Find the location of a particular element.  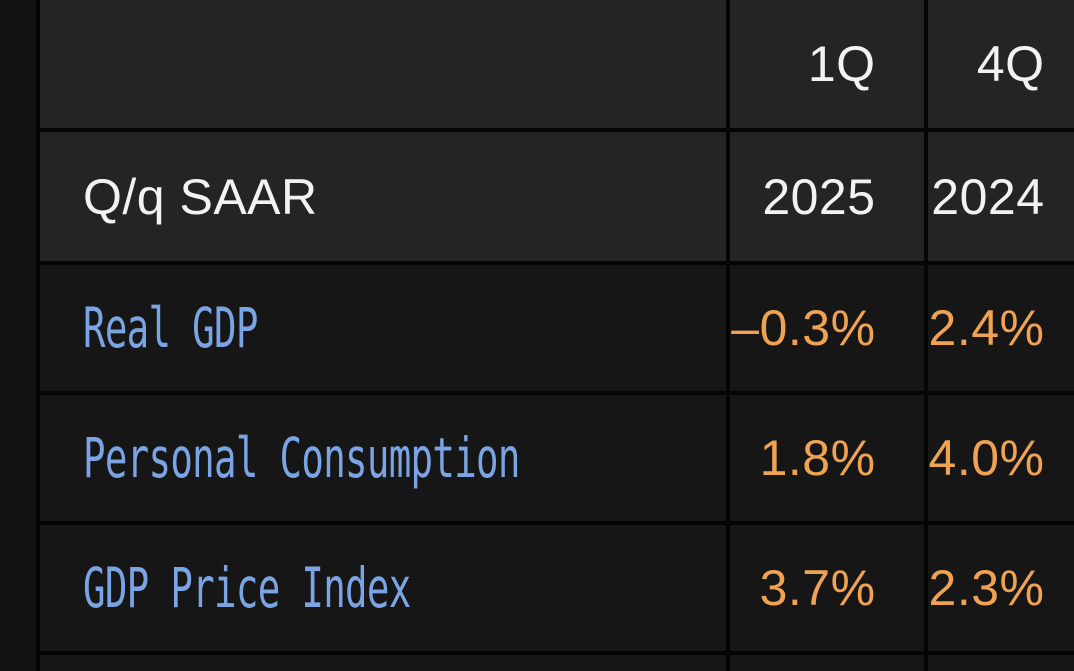

row-label-cell: Real GDP is located at coordinates (383, 328).